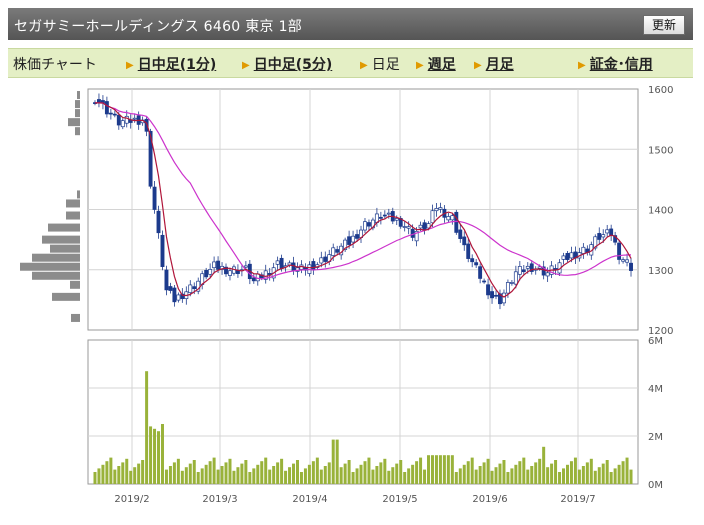 The width and height of the screenshot is (704, 525). What do you see at coordinates (309, 499) in the screenshot?
I see `x-tick-label: 2019/4` at bounding box center [309, 499].